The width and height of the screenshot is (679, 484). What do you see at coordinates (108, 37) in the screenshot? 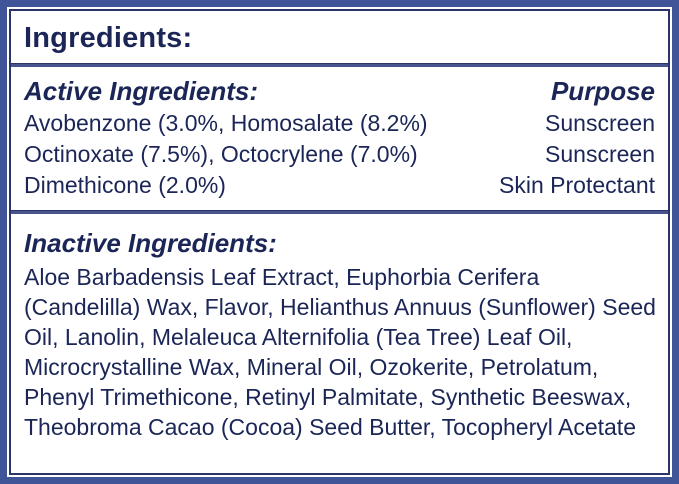
I see `ingredients-title: Ingredients:` at bounding box center [108, 37].